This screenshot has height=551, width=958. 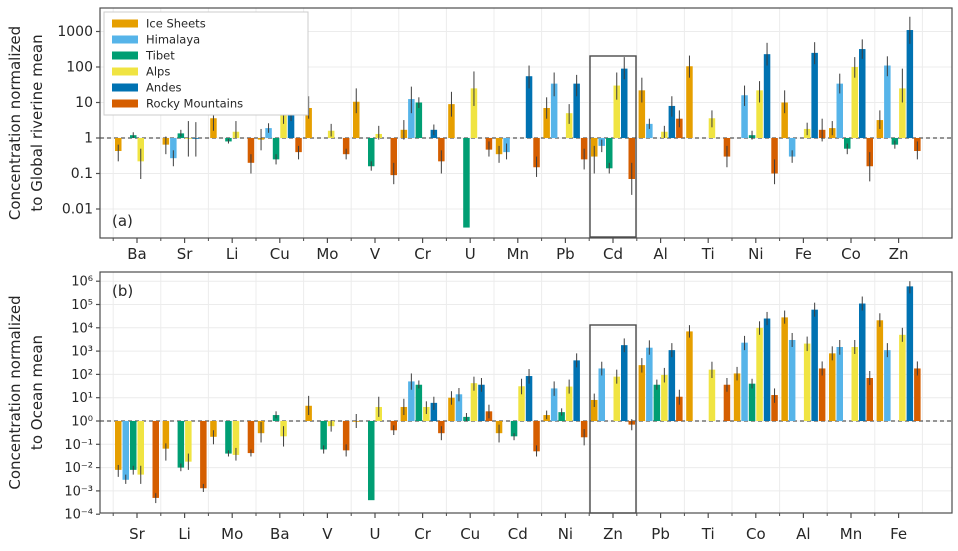 What do you see at coordinates (118, 445) in the screenshot?
I see `bar-ice-sheets-Sr` at bounding box center [118, 445].